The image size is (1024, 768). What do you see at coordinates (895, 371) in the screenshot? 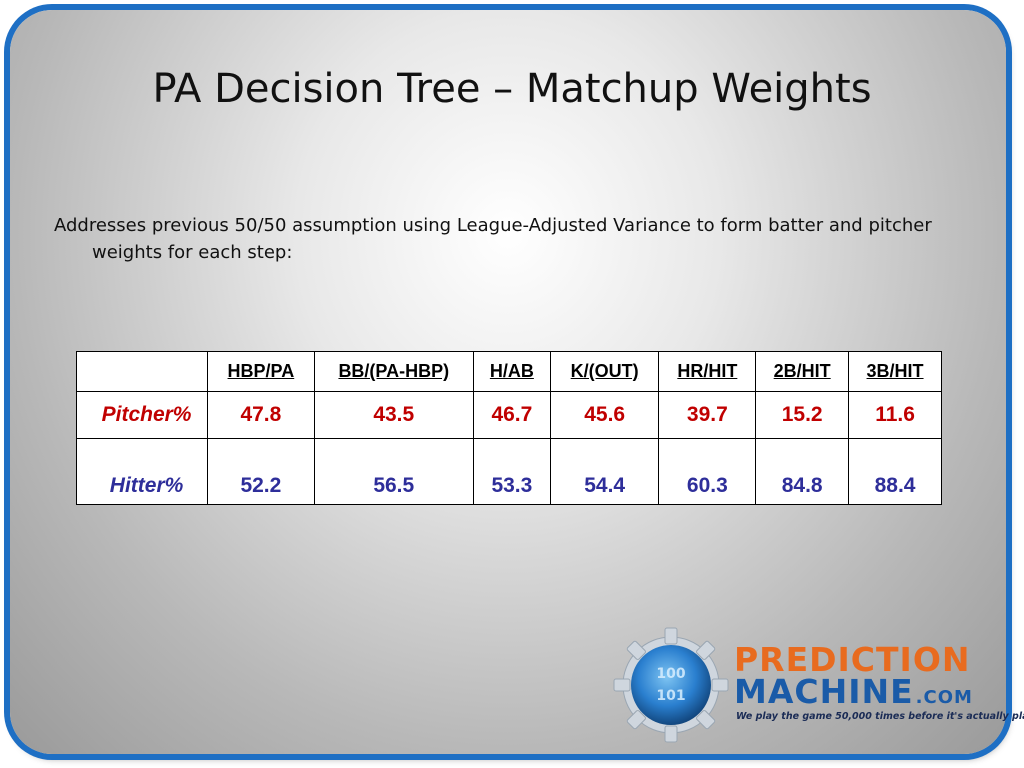
I see `header-cell: 3B/HIT` at bounding box center [895, 371].